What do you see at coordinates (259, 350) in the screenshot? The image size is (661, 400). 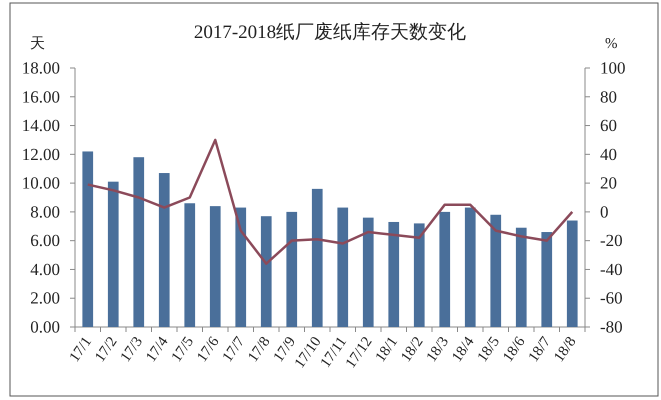 I see `x-tick-label: 17/8` at bounding box center [259, 350].